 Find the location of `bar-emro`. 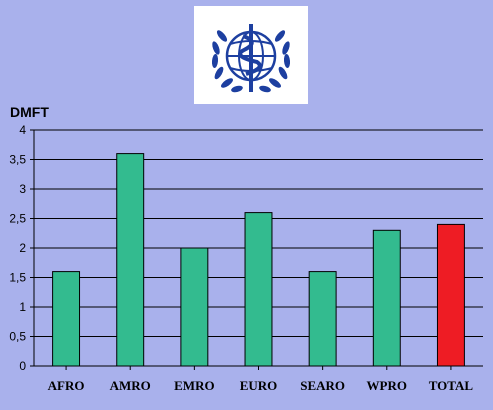

bar-emro is located at coordinates (194, 307).